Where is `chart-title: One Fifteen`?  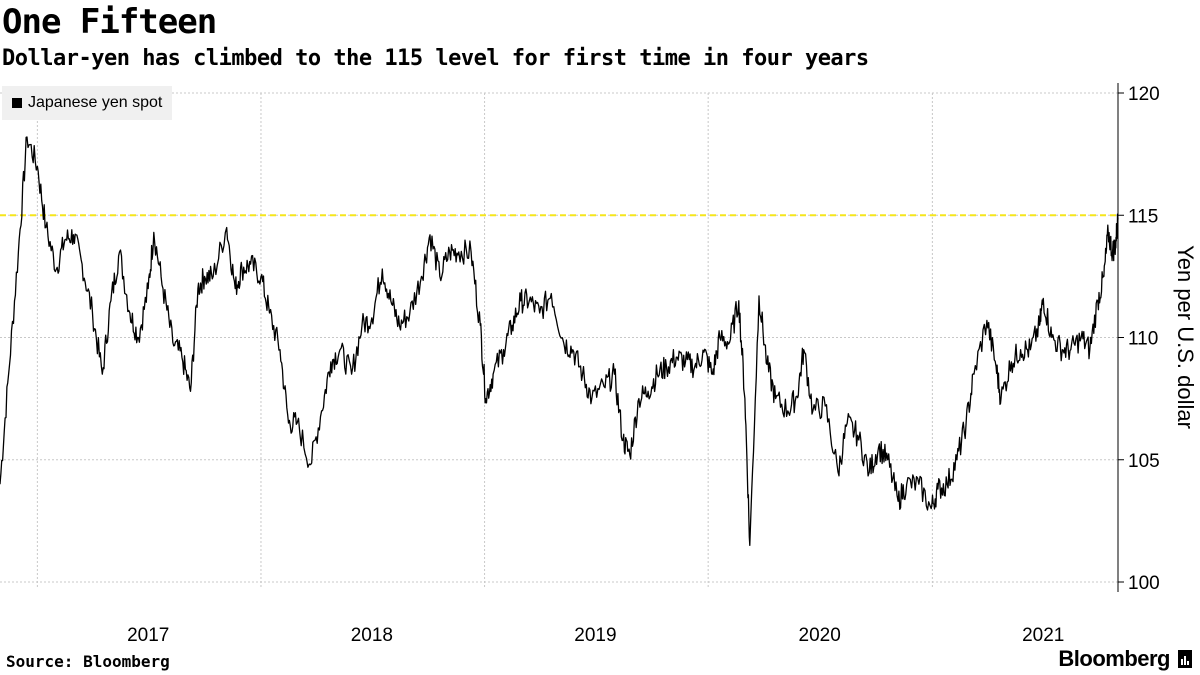
chart-title: One Fifteen is located at coordinates (109, 22).